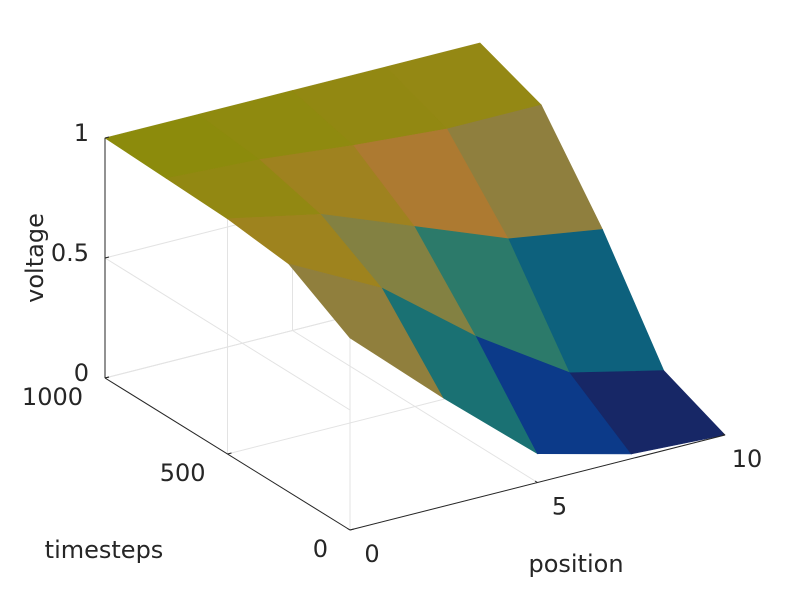  I want to click on y-tick-label: 500, so click(183, 473).